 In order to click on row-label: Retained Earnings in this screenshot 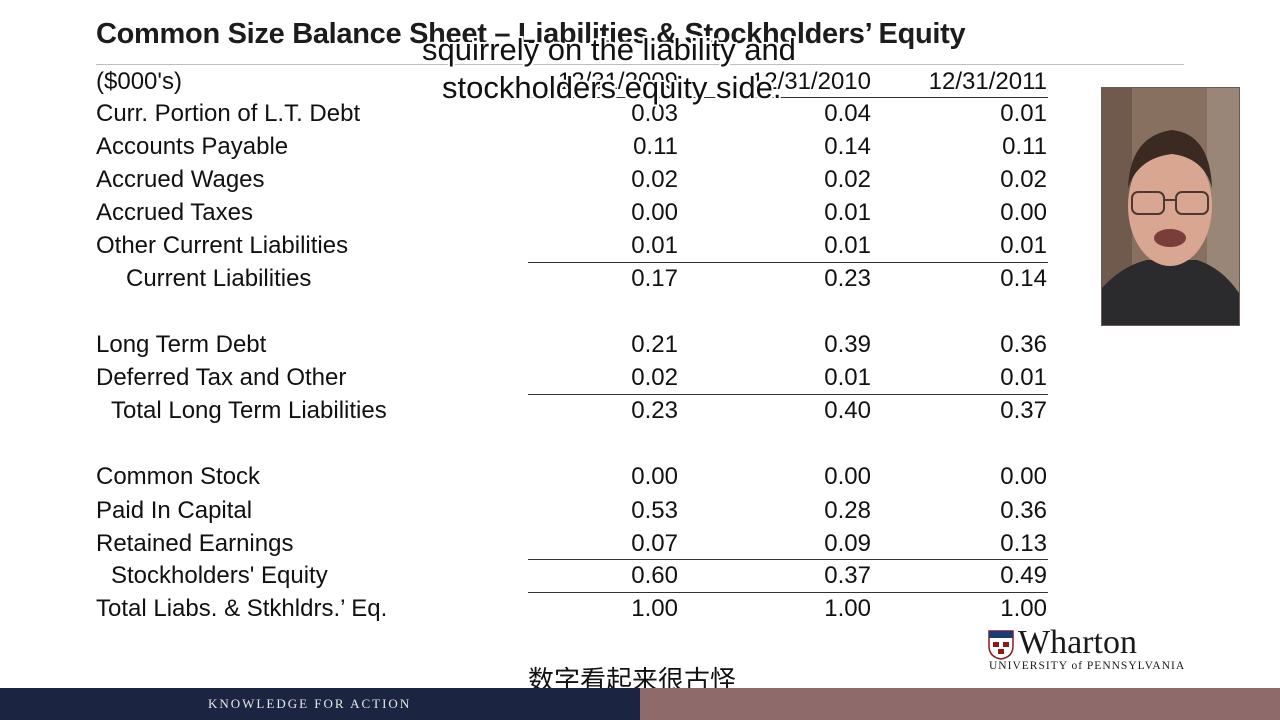, I will do `click(195, 543)`.